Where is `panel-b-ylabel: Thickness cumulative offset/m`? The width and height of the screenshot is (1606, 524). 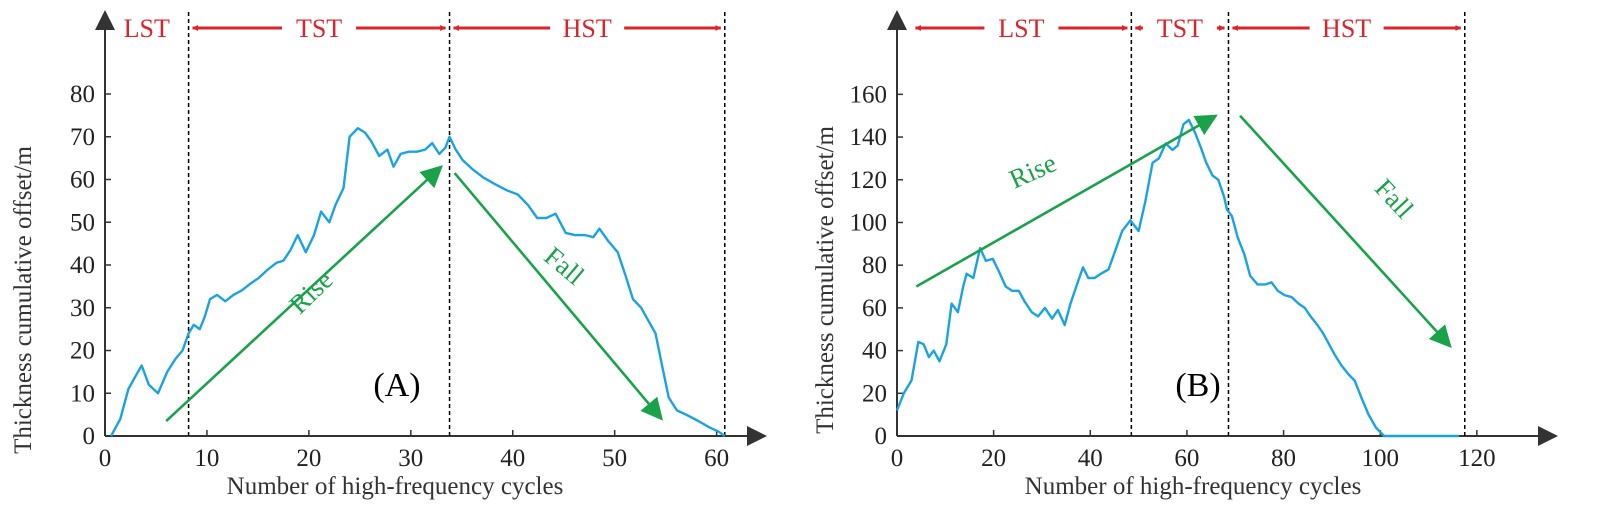 panel-b-ylabel: Thickness cumulative offset/m is located at coordinates (825, 280).